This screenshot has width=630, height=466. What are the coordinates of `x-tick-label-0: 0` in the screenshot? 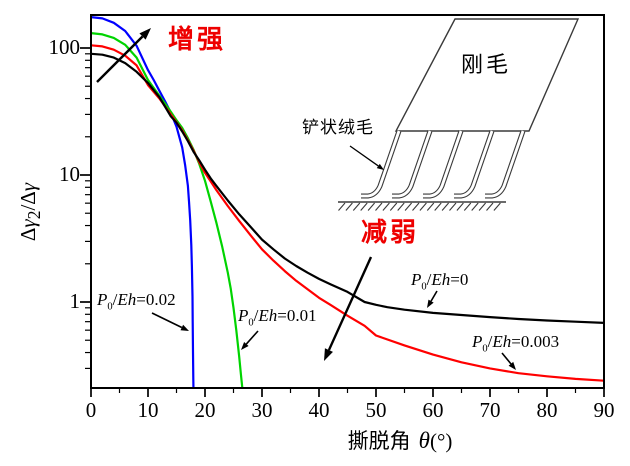 It's located at (91, 410).